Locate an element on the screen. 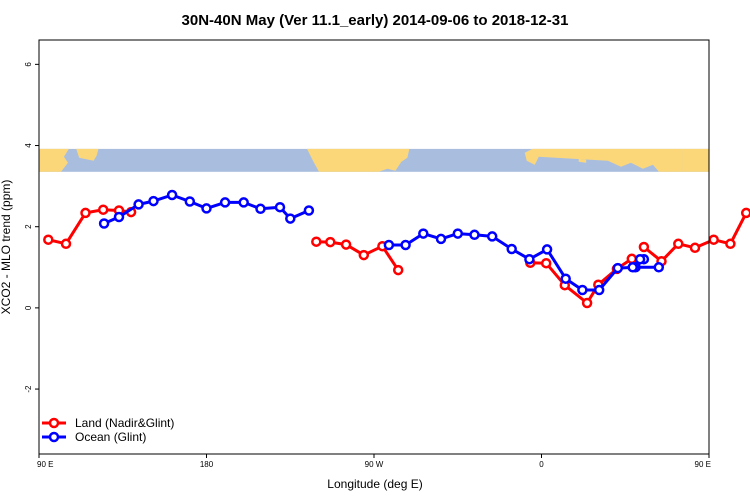 This screenshot has width=750, height=500. x-tick-label: 90 W is located at coordinates (374, 464).